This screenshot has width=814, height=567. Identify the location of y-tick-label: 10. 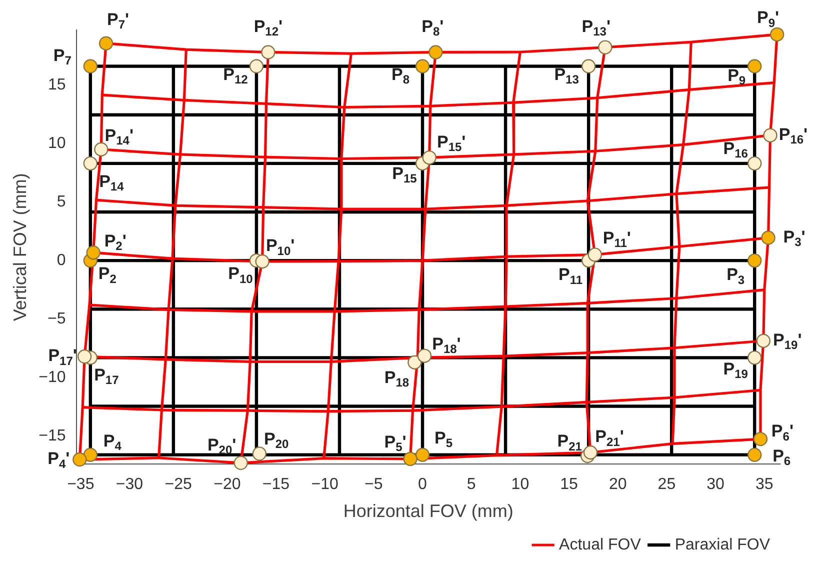
(57, 143).